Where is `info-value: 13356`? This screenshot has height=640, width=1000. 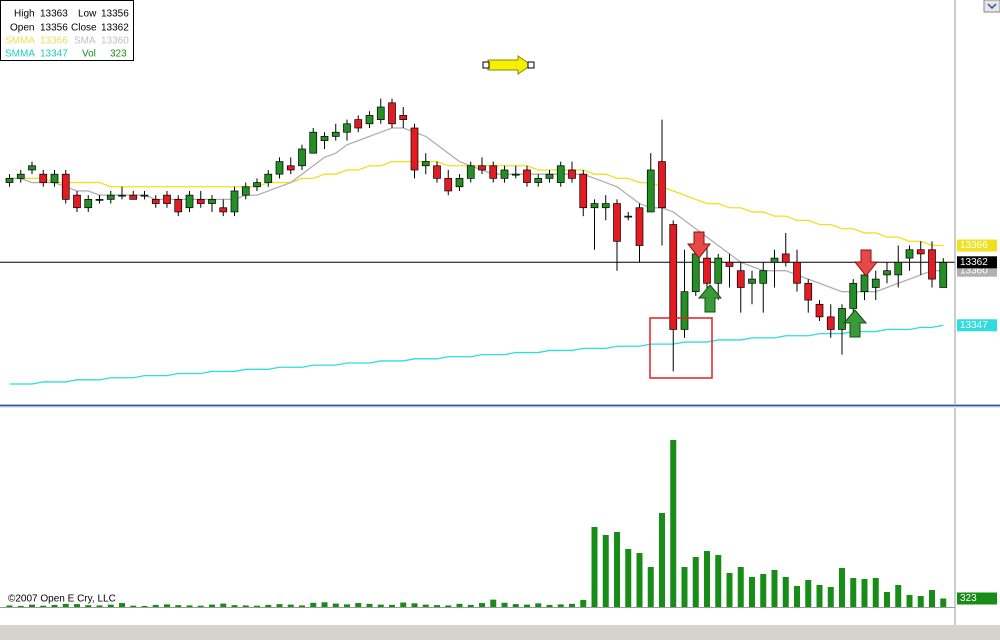 info-value: 13356 is located at coordinates (54, 28).